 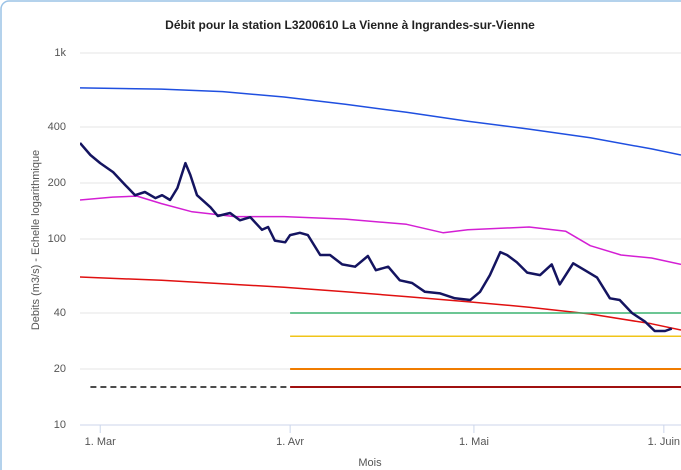 What do you see at coordinates (370, 463) in the screenshot?
I see `x-axis-label: Mois` at bounding box center [370, 463].